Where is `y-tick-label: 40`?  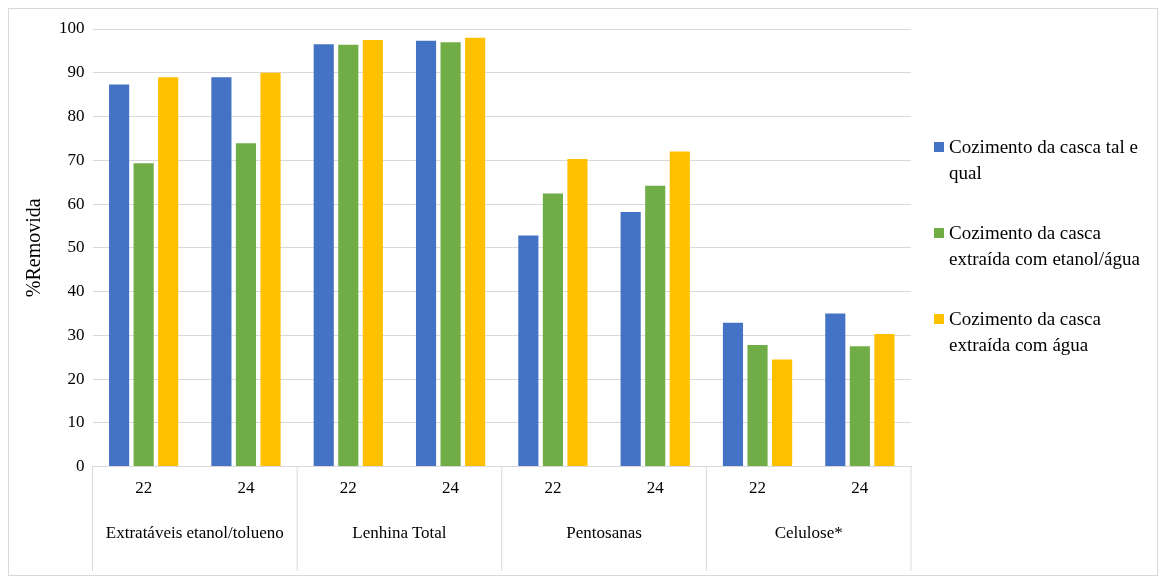
y-tick-label: 40 is located at coordinates (76, 291).